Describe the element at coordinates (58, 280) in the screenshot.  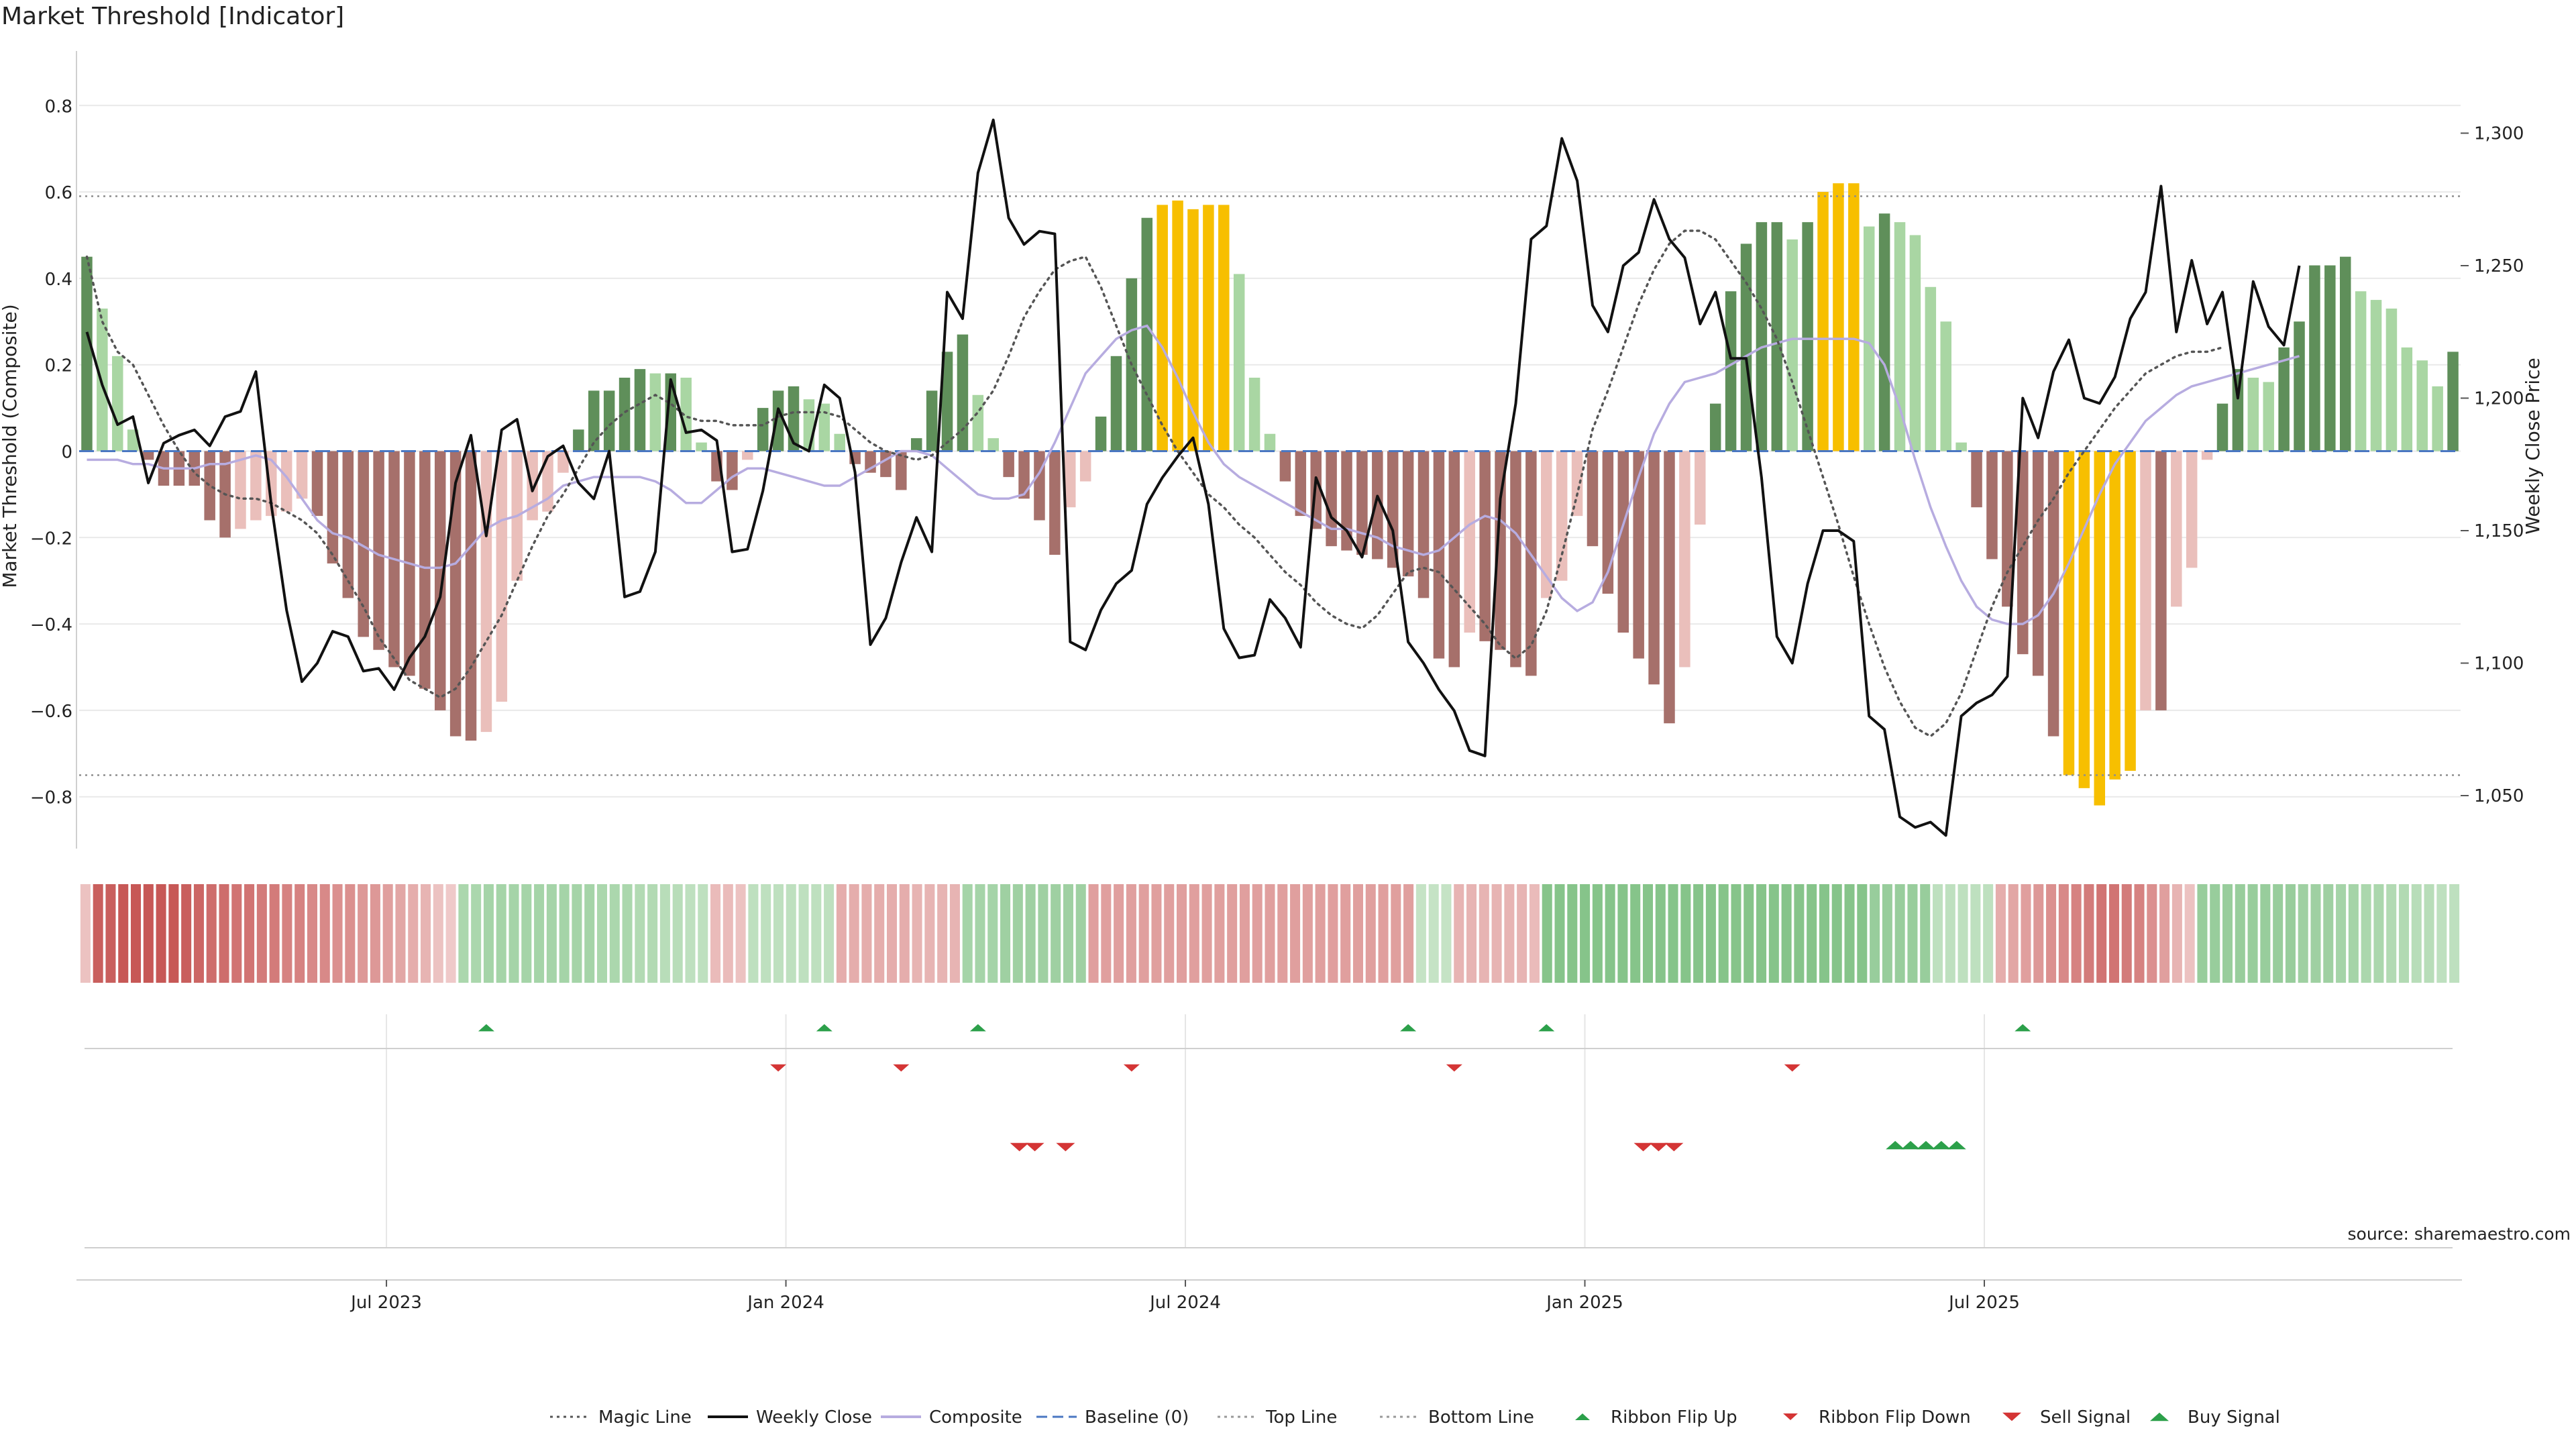
I see `y-tick-label: 0.4` at that location.